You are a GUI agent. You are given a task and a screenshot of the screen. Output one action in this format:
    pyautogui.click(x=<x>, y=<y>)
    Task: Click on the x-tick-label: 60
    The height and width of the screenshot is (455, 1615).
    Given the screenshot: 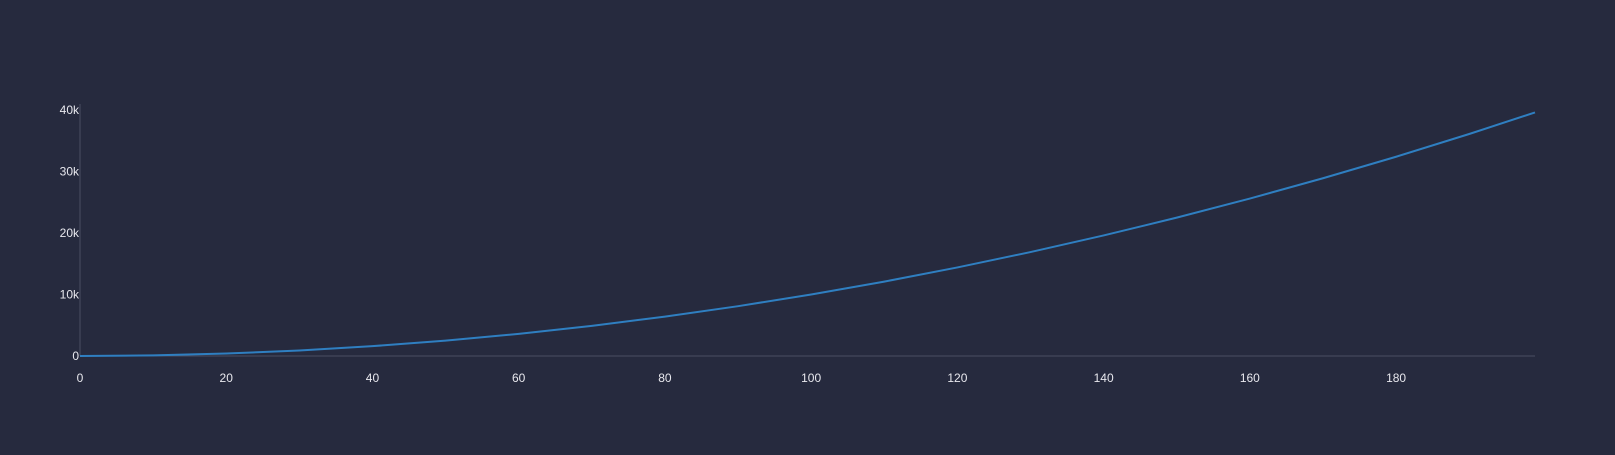 What is the action you would take?
    pyautogui.click(x=519, y=378)
    